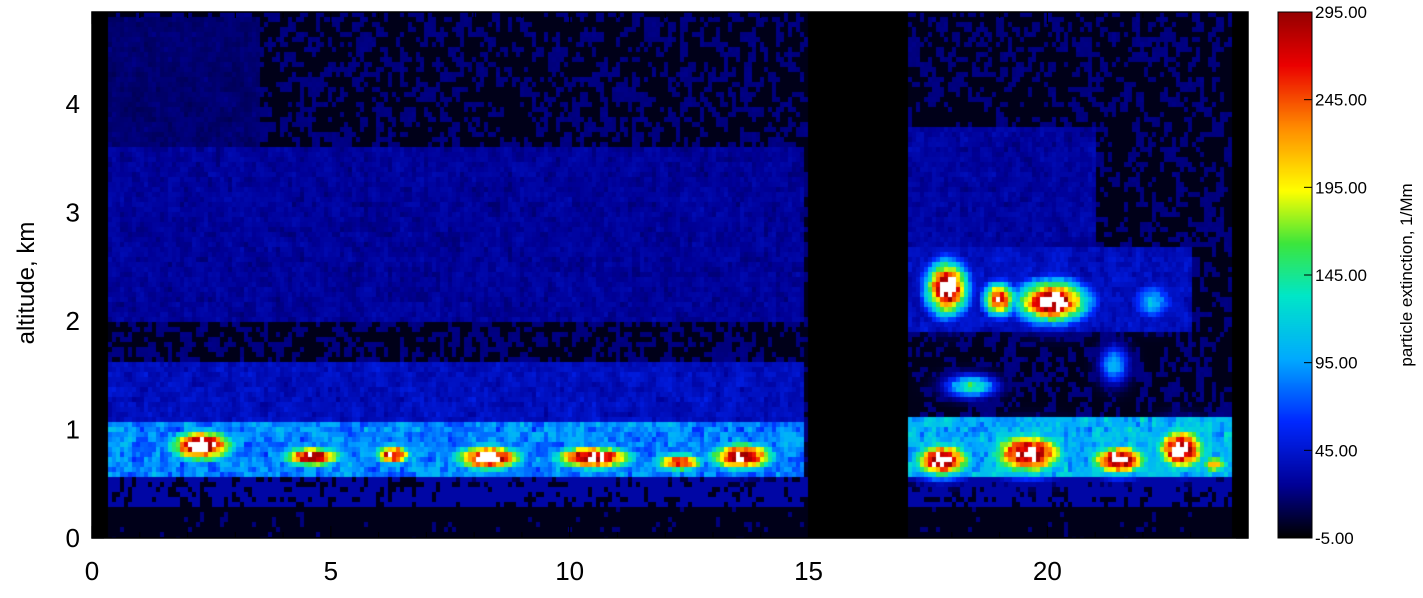 The height and width of the screenshot is (598, 1423). What do you see at coordinates (26, 283) in the screenshot?
I see `y-axis-title: altitude, km` at bounding box center [26, 283].